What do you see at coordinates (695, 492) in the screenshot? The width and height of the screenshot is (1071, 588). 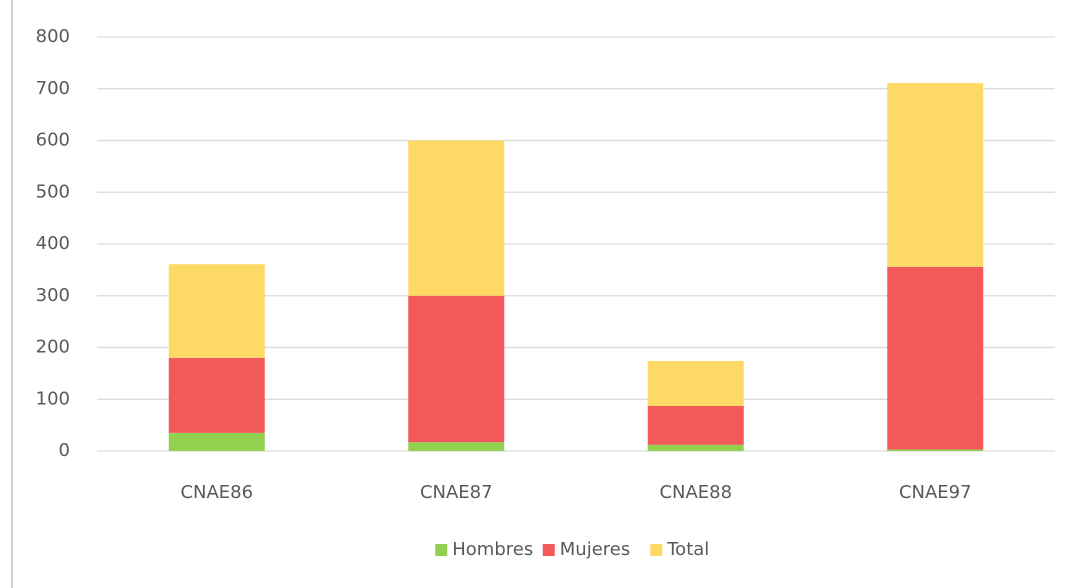 I see `x-tick-label: CNAE88` at bounding box center [695, 492].